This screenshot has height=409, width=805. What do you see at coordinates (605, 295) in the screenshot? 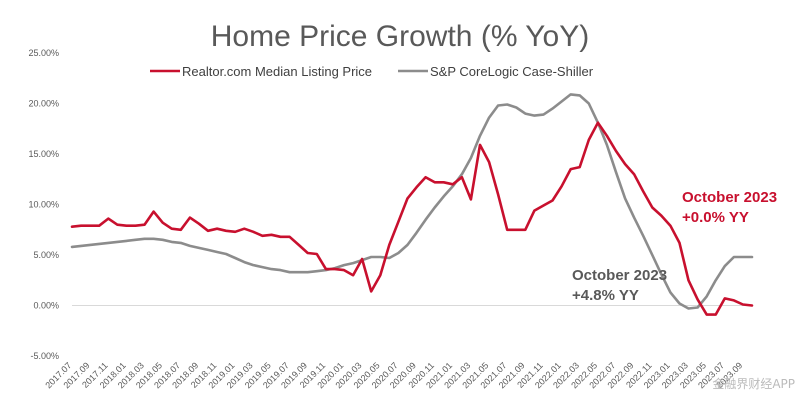
I see `annotation-case-shiller-value: +4.8% YY` at bounding box center [605, 295].